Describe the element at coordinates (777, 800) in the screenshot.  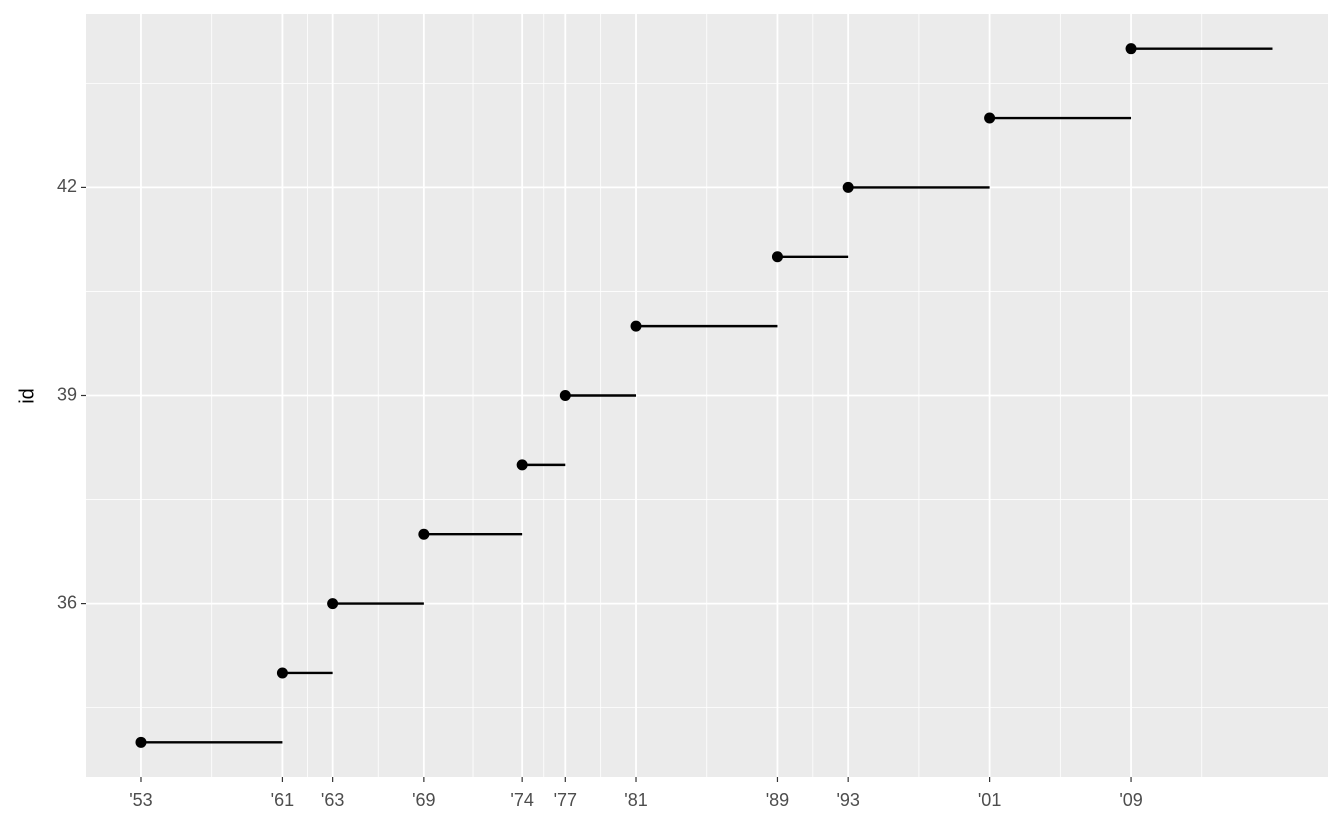
I see `x-tick-label: '89` at that location.